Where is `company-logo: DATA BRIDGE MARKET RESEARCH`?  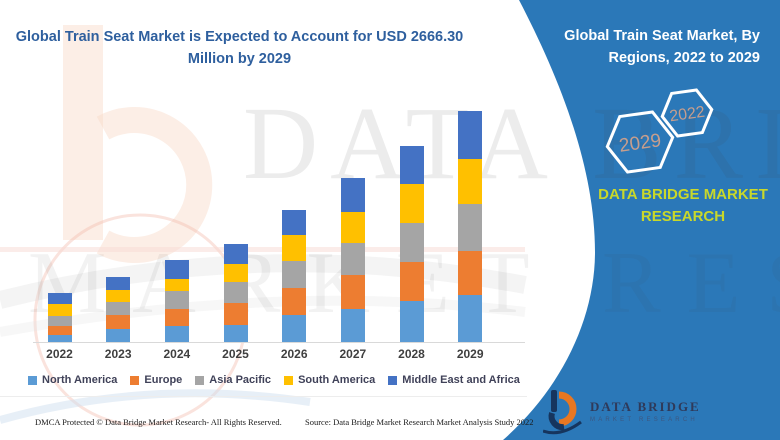
company-logo: DATA BRIDGE MARKET RESEARCH is located at coordinates (622, 411).